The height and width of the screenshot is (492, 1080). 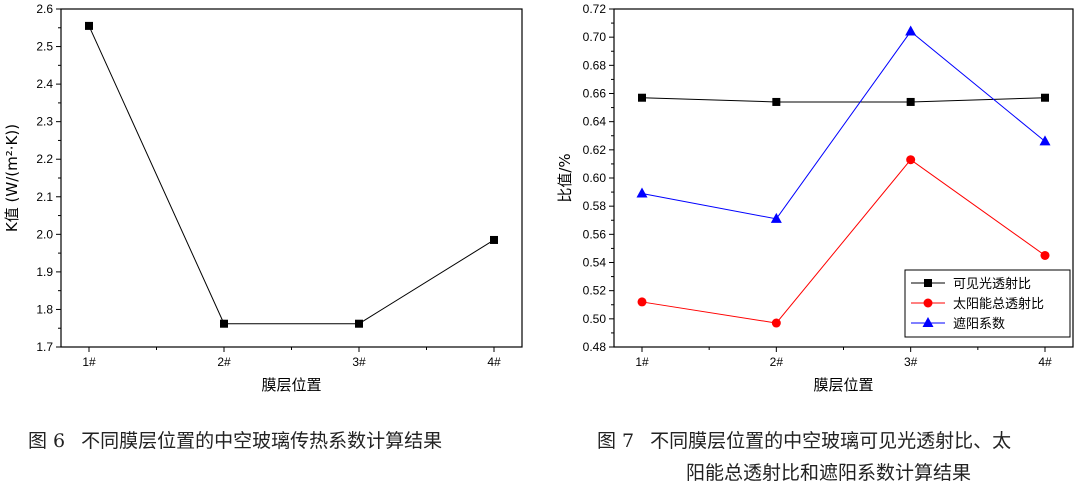 I want to click on y-tick-label: 2.6, so click(x=44, y=9).